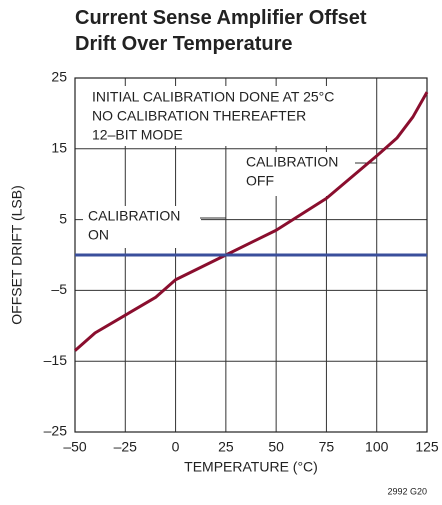 The width and height of the screenshot is (442, 505). What do you see at coordinates (199, 116) in the screenshot?
I see `annotation: NO CALIBRATION THEREAFTER` at bounding box center [199, 116].